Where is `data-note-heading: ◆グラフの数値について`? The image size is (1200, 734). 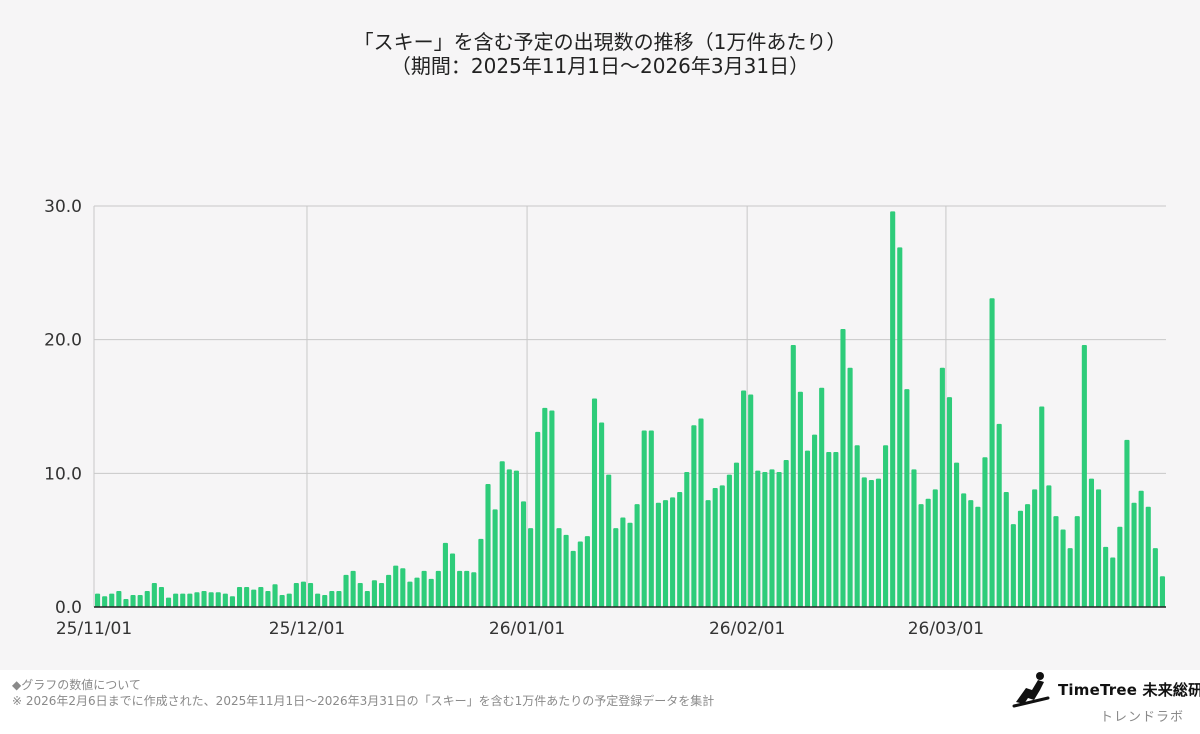 data-note-heading: ◆グラフの数値について is located at coordinates (76, 685).